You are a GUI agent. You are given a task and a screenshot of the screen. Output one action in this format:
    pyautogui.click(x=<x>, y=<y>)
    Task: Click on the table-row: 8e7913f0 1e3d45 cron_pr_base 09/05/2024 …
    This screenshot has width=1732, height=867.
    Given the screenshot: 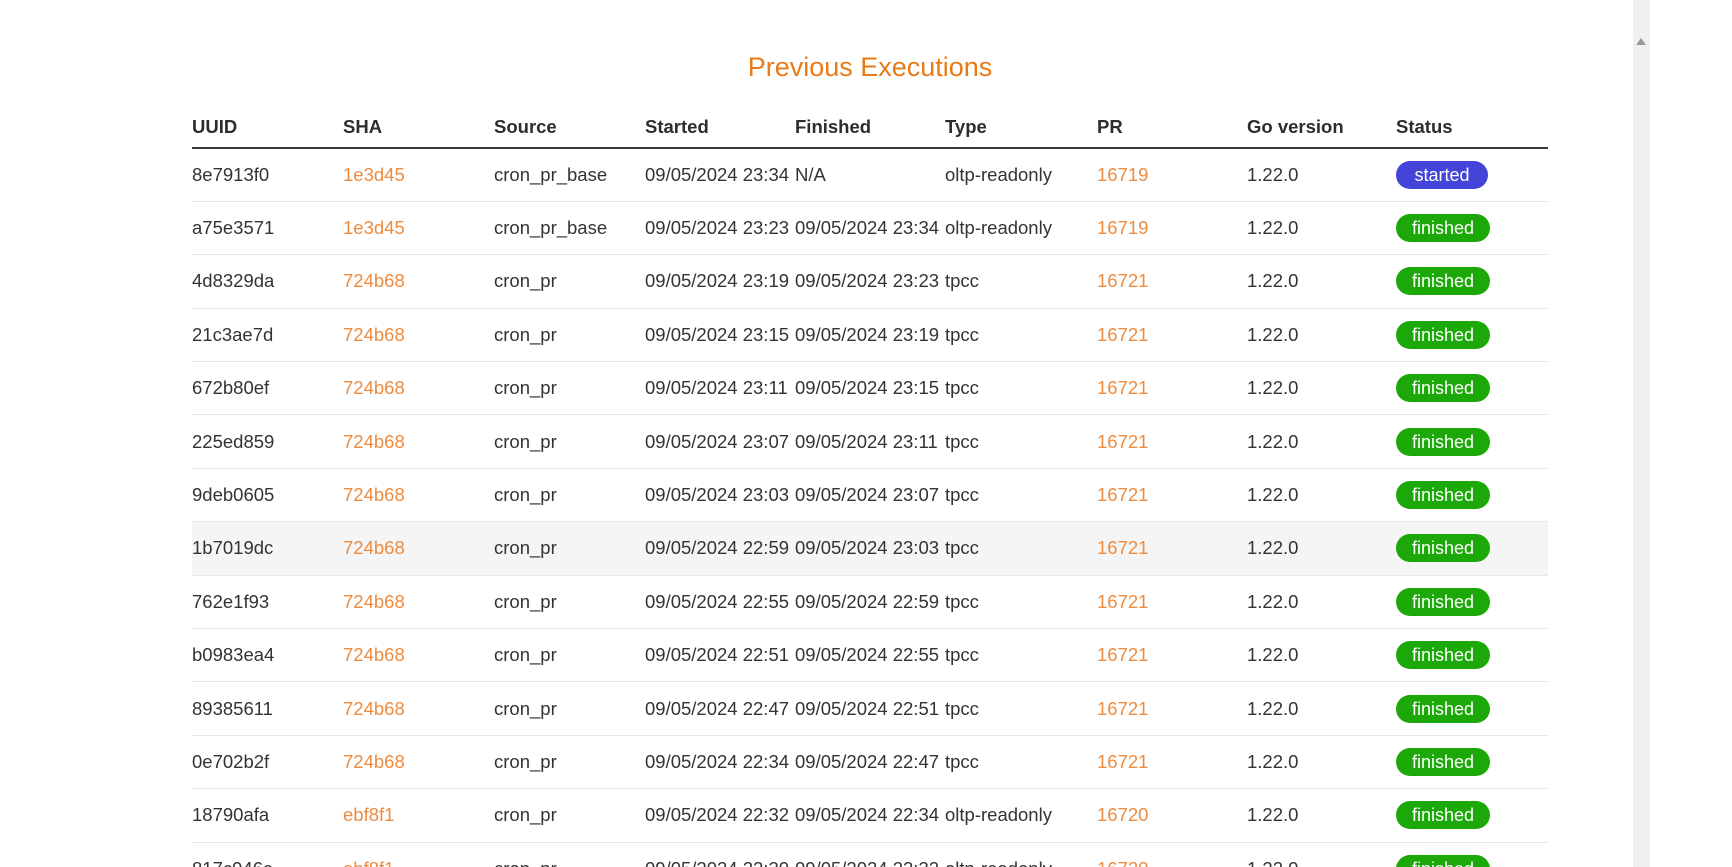 What is the action you would take?
    pyautogui.click(x=870, y=175)
    